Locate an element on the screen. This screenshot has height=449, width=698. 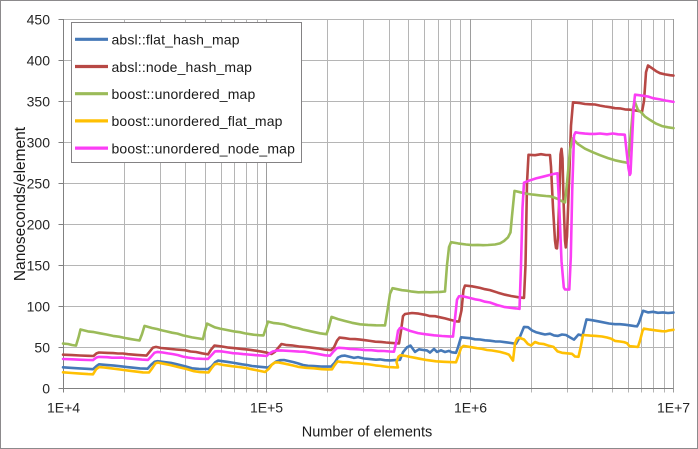
svg-text: 300 is located at coordinates (39, 142).